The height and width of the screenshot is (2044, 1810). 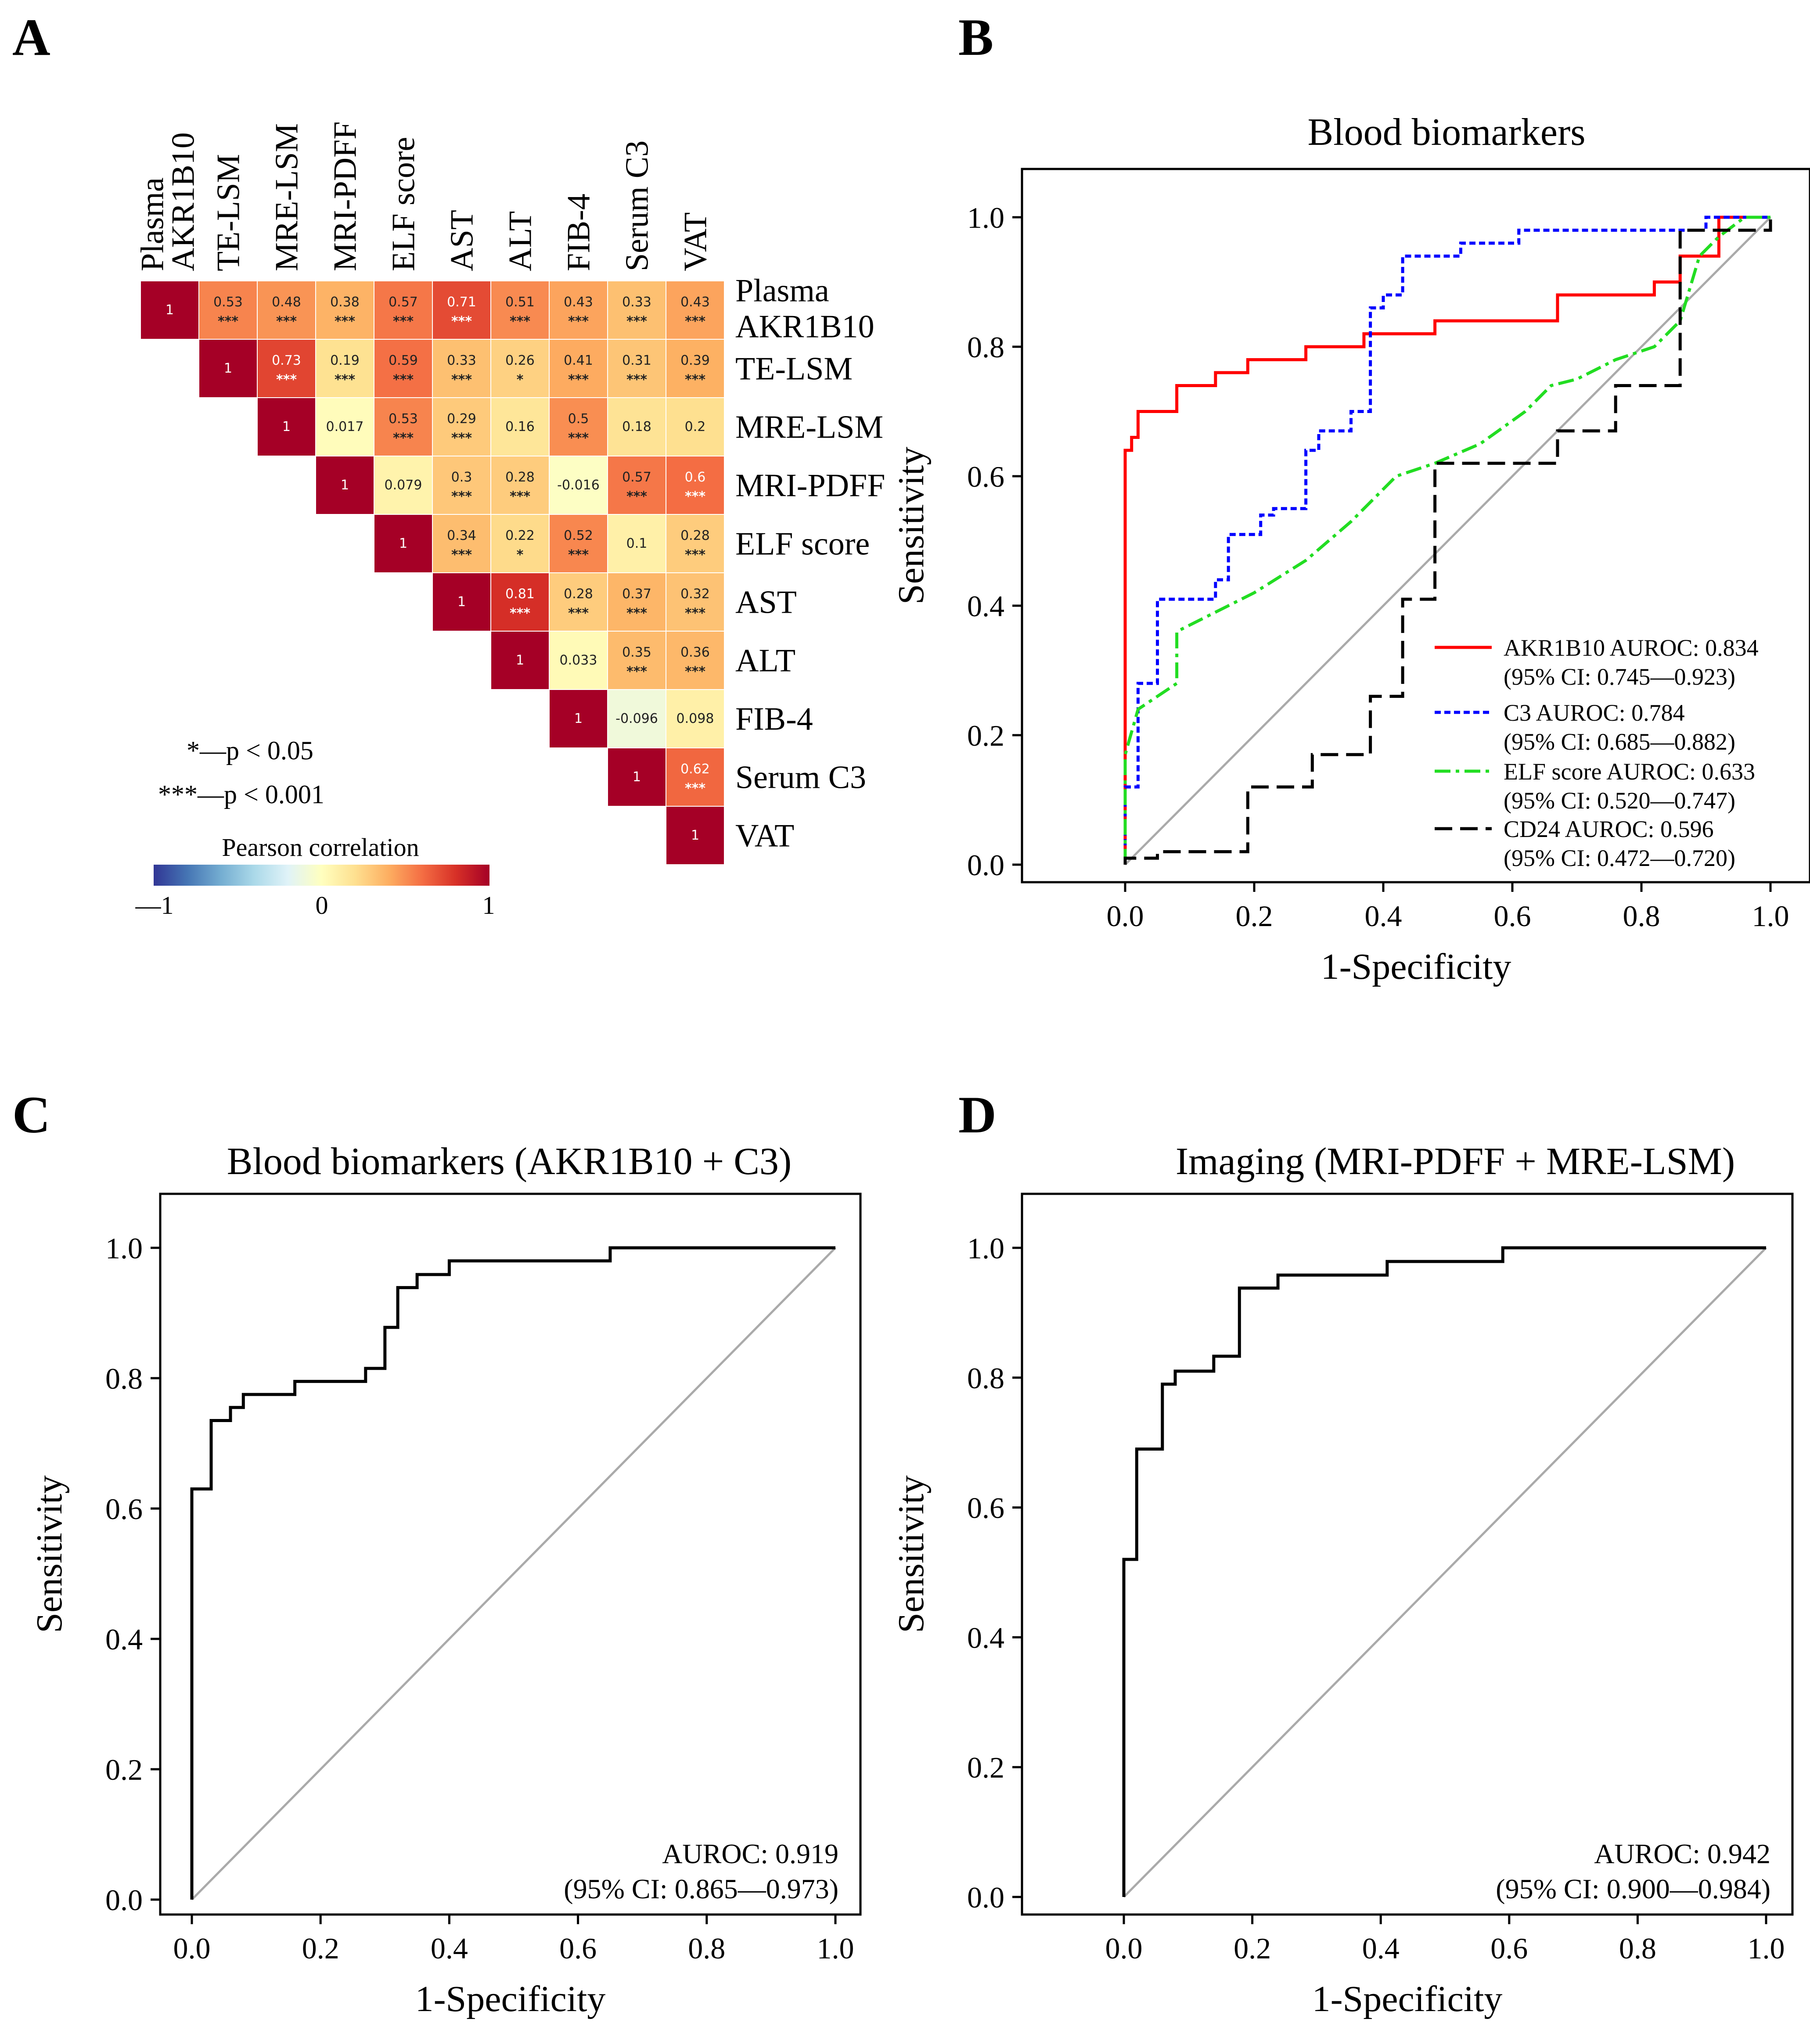 What do you see at coordinates (1609, 829) in the screenshot?
I see `legend-label-cd24: CD24 AUROC: 0.596` at bounding box center [1609, 829].